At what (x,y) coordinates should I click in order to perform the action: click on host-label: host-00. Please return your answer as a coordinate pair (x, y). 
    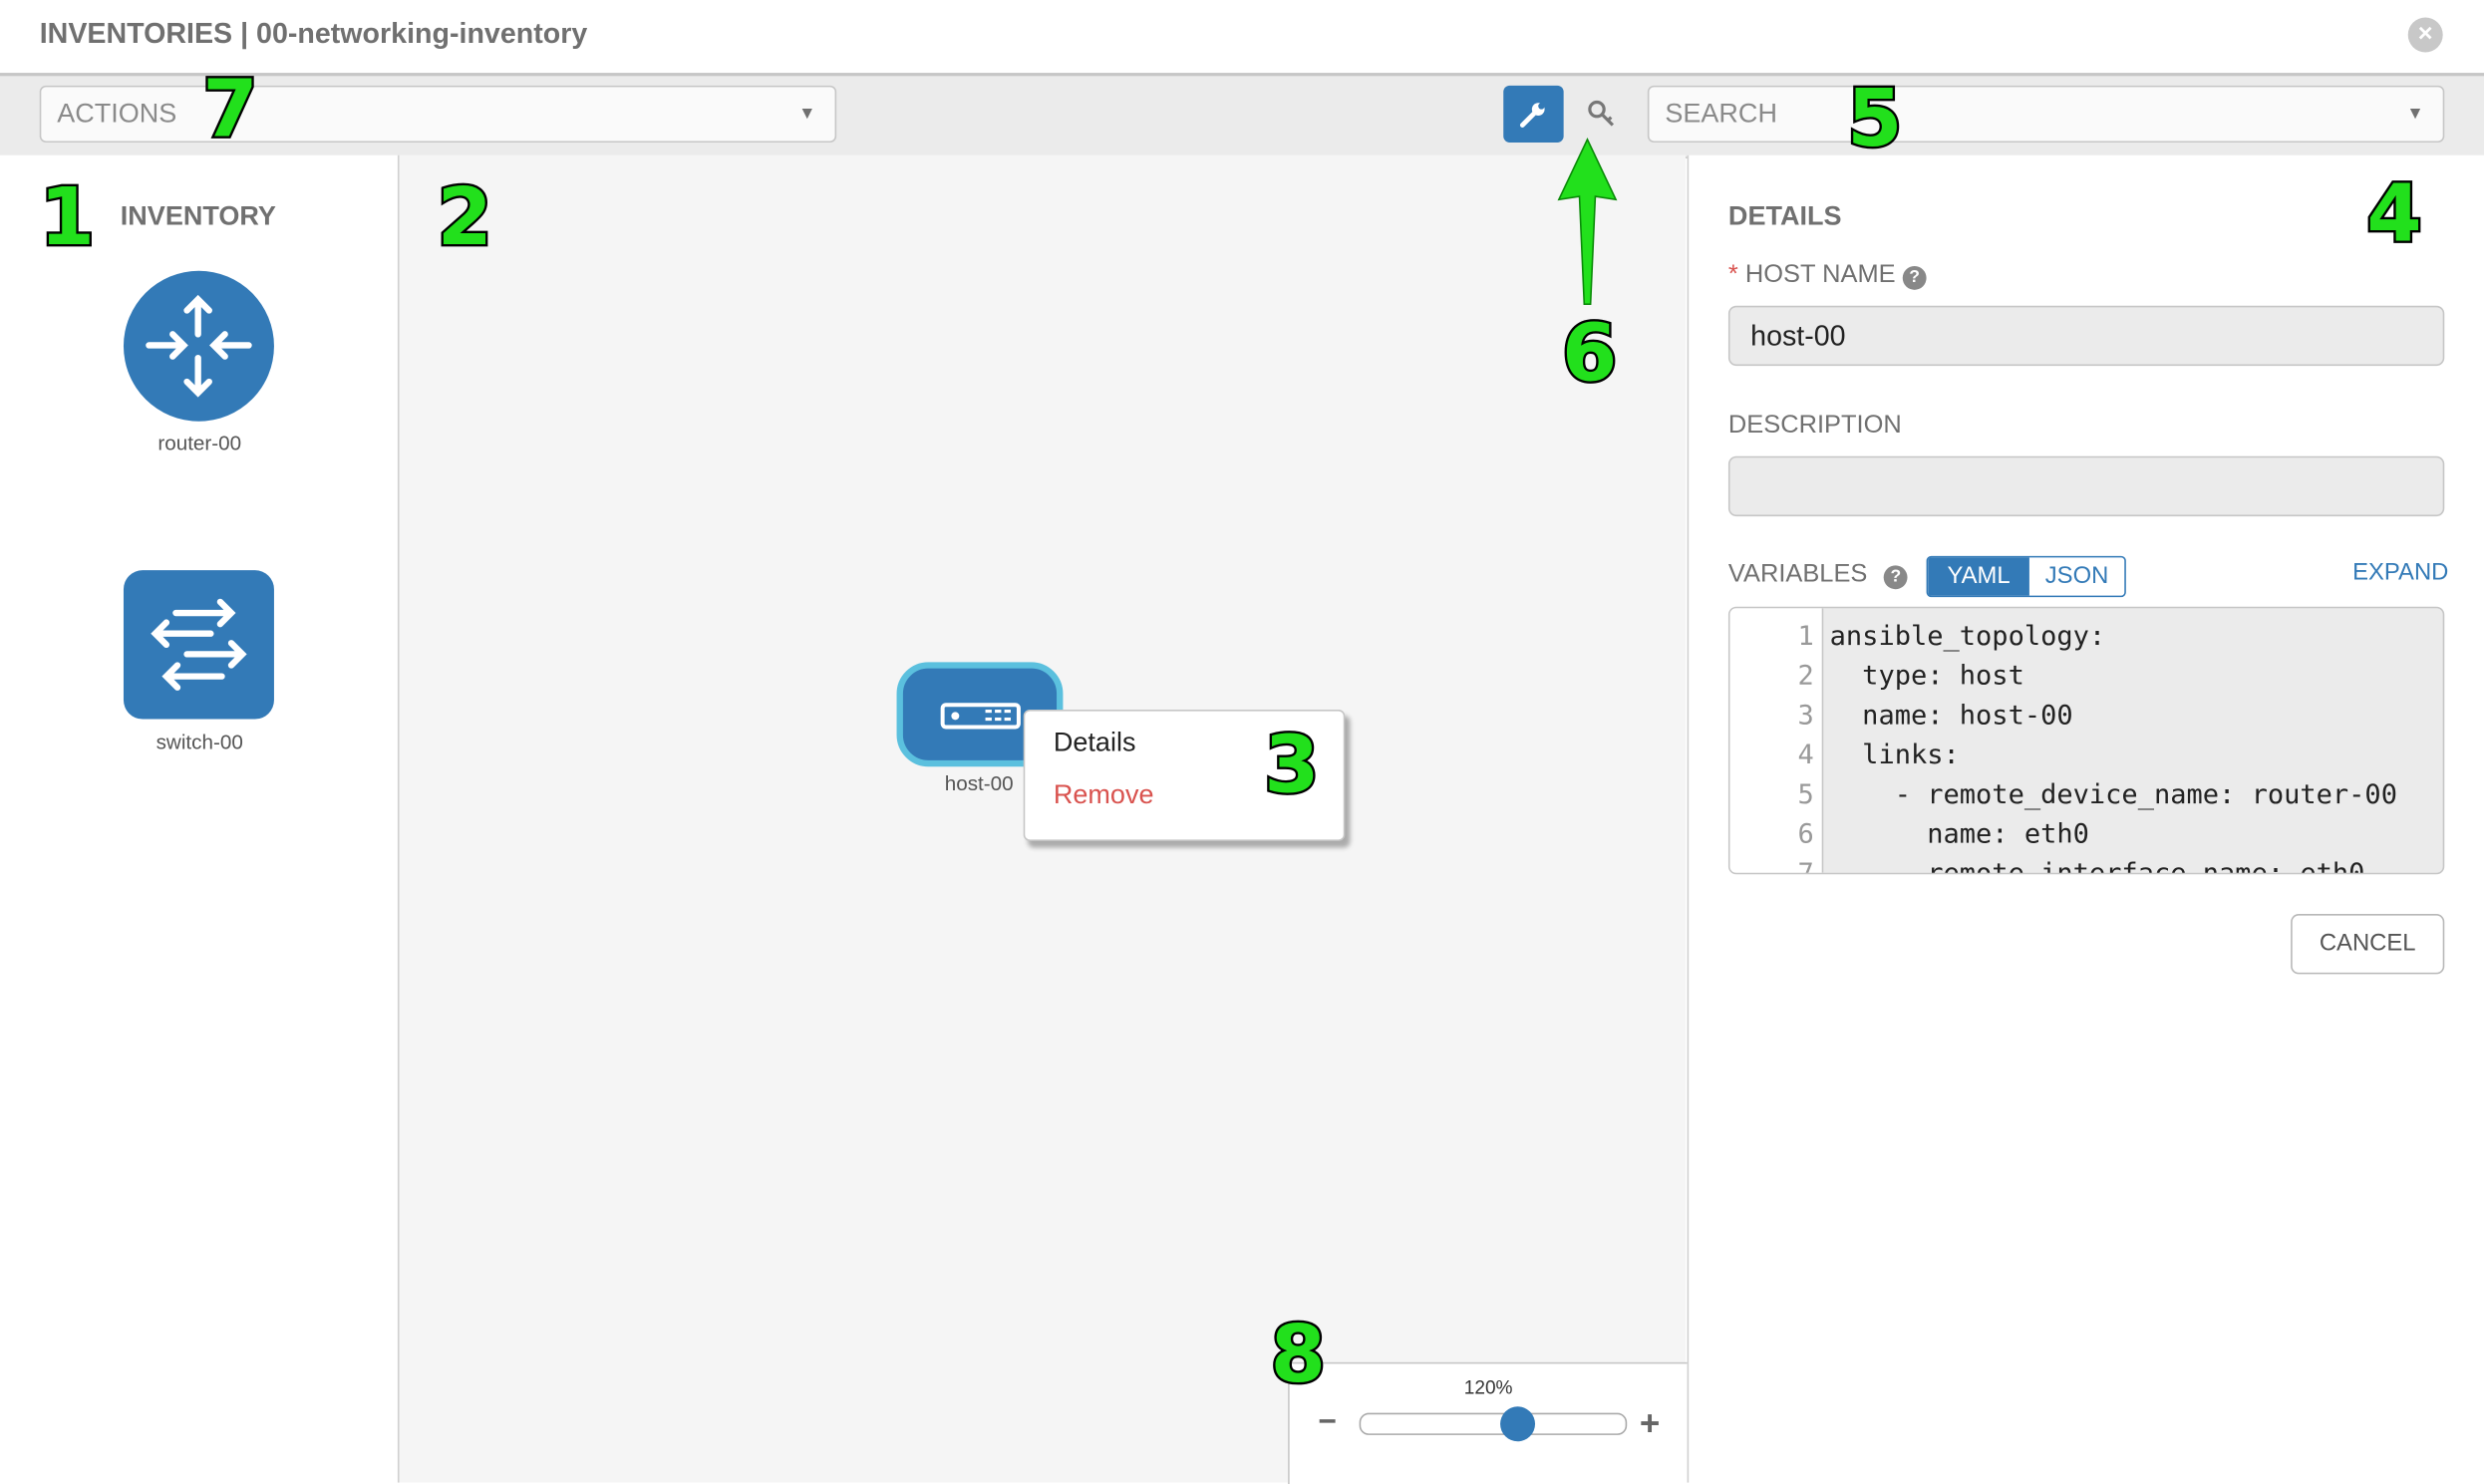
    Looking at the image, I should click on (979, 782).